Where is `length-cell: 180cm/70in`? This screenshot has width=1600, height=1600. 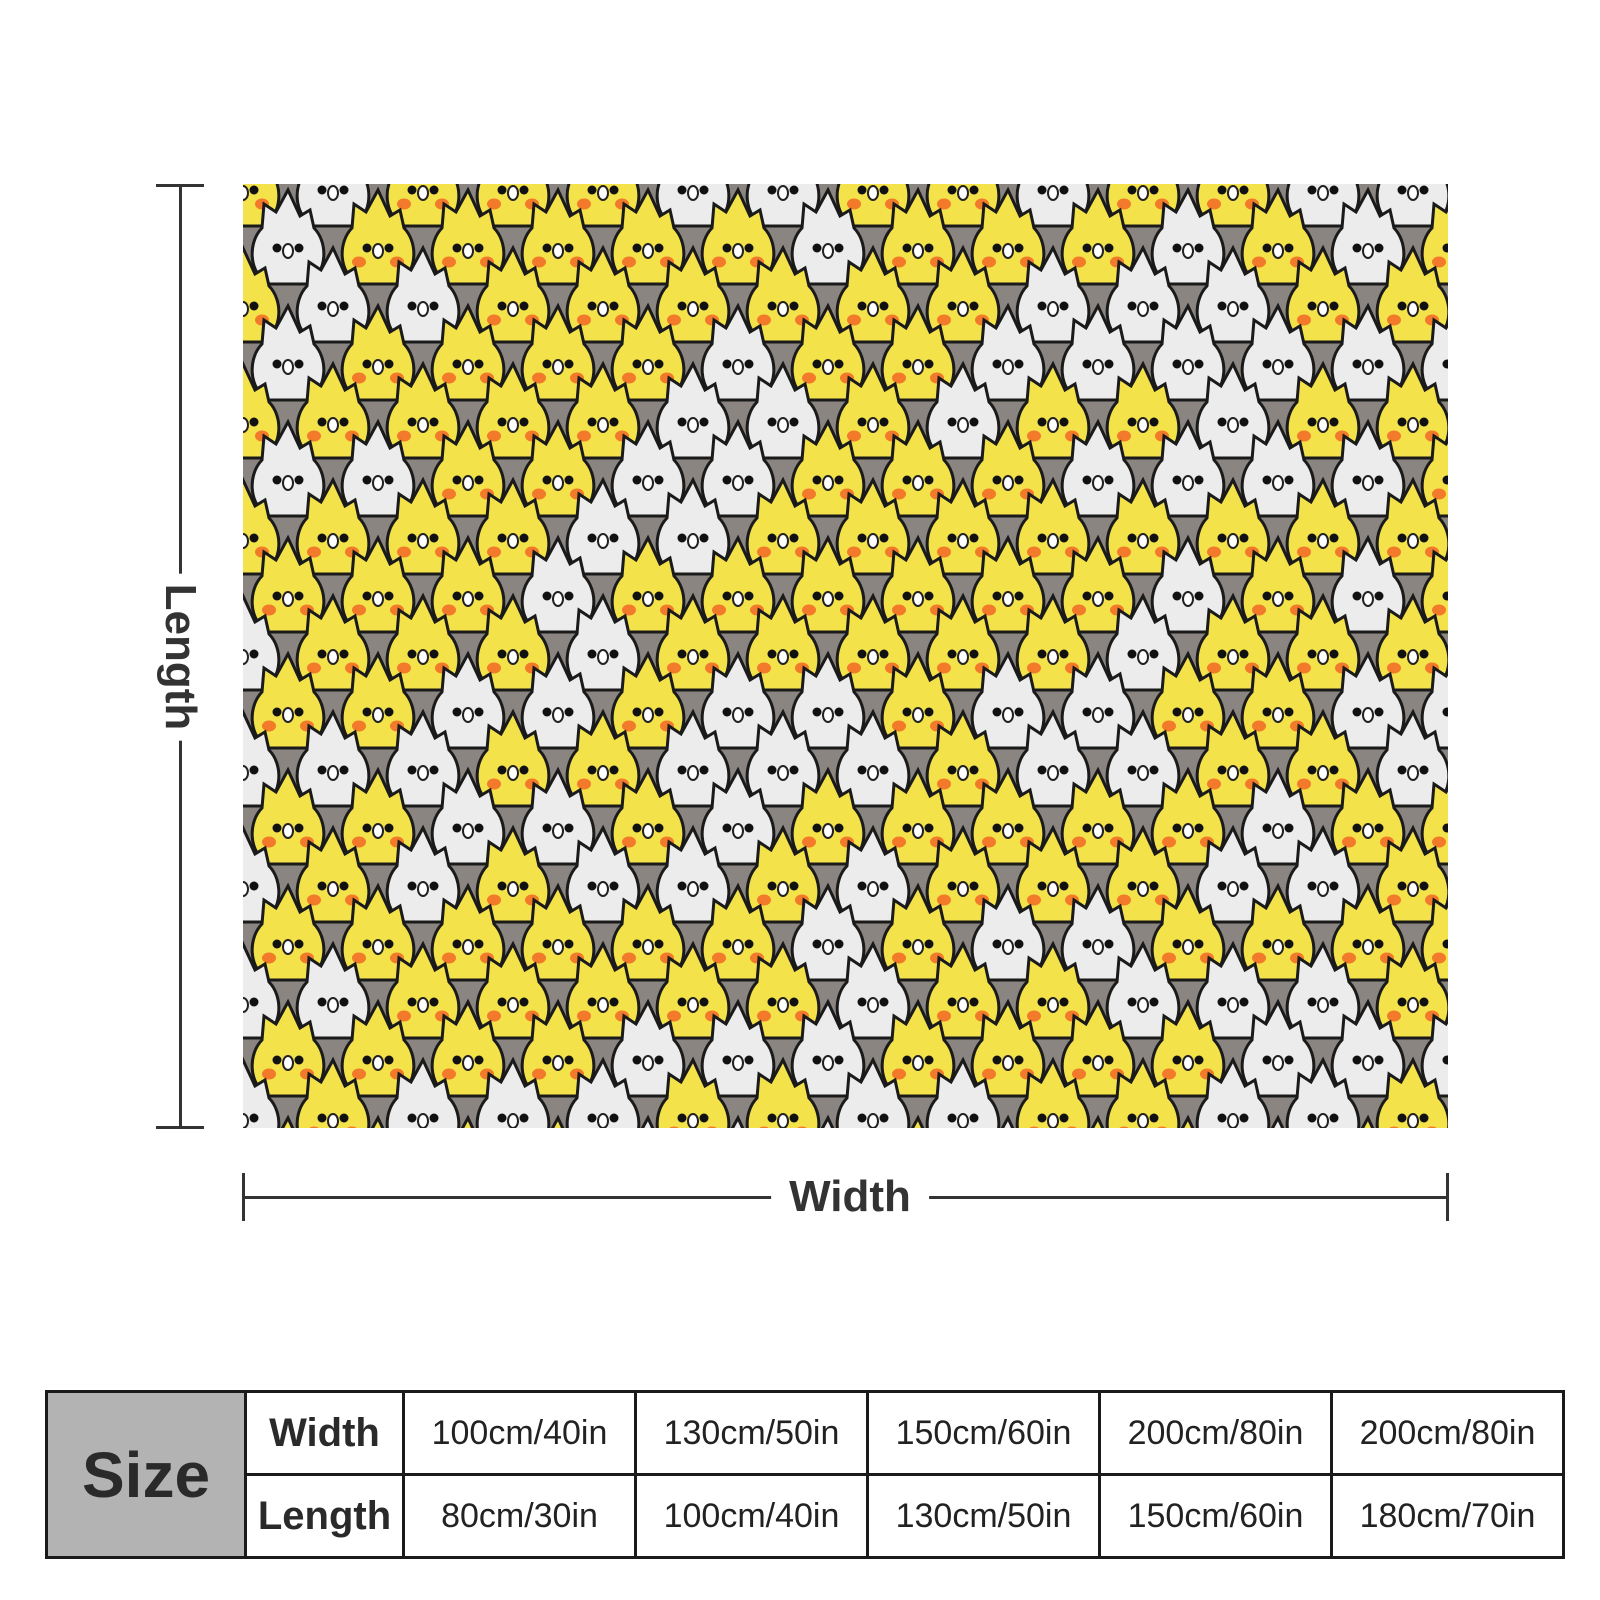
length-cell: 180cm/70in is located at coordinates (1447, 1516).